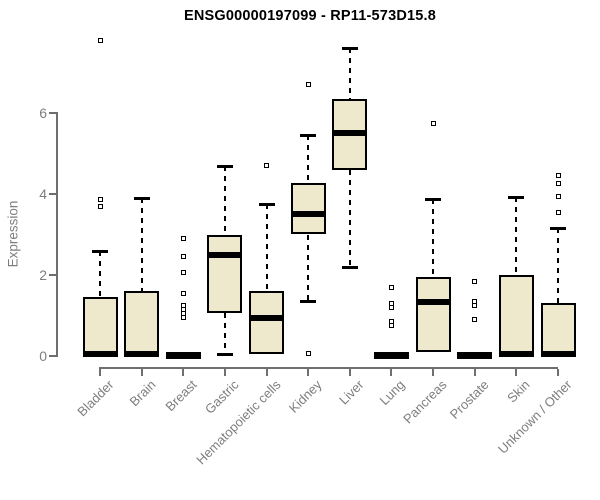  Describe the element at coordinates (43, 194) in the screenshot. I see `y-axis-tick-label: 4` at that location.